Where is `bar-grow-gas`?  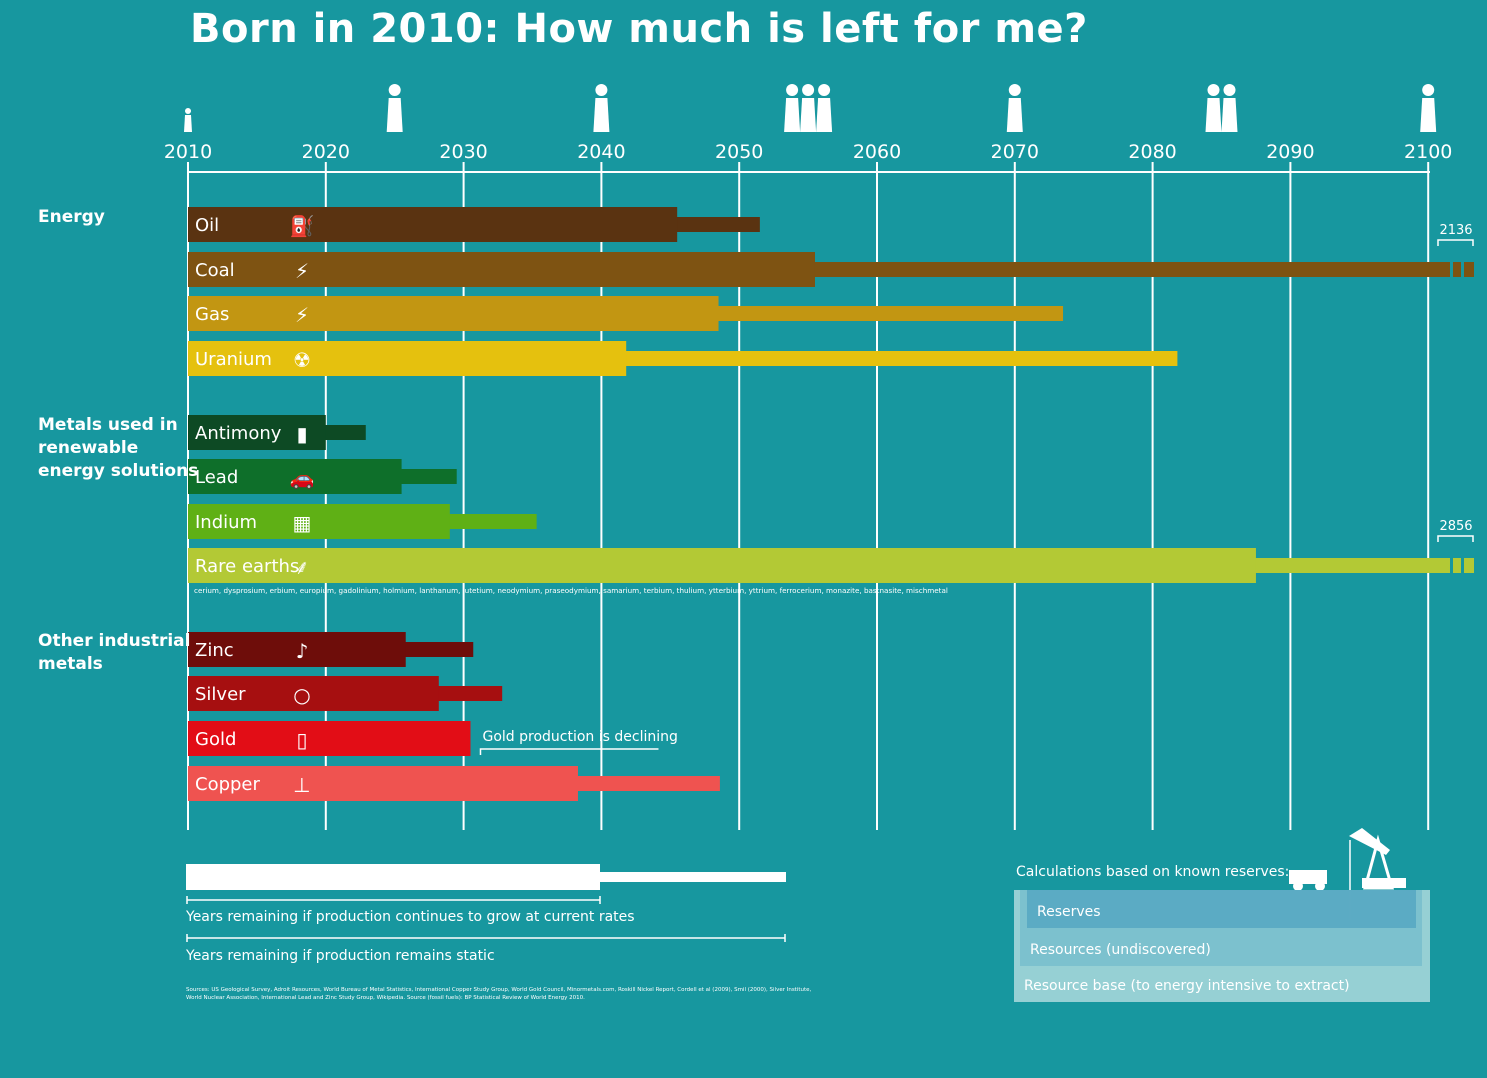 bar-grow-gas is located at coordinates (453, 313).